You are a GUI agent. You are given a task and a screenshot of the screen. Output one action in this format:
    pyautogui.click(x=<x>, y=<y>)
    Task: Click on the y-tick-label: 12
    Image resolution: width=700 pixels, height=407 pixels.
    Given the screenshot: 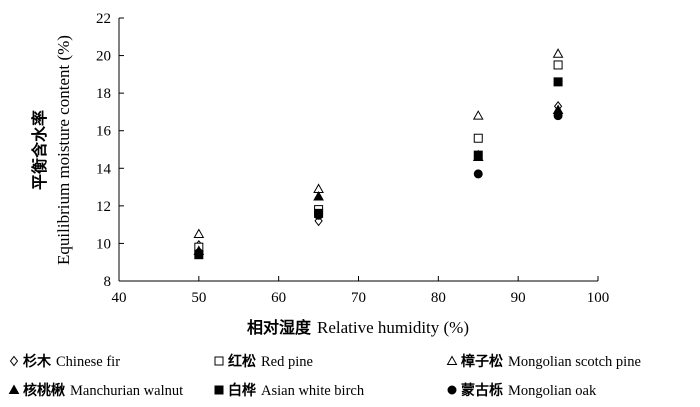 What is the action you would take?
    pyautogui.click(x=103, y=207)
    